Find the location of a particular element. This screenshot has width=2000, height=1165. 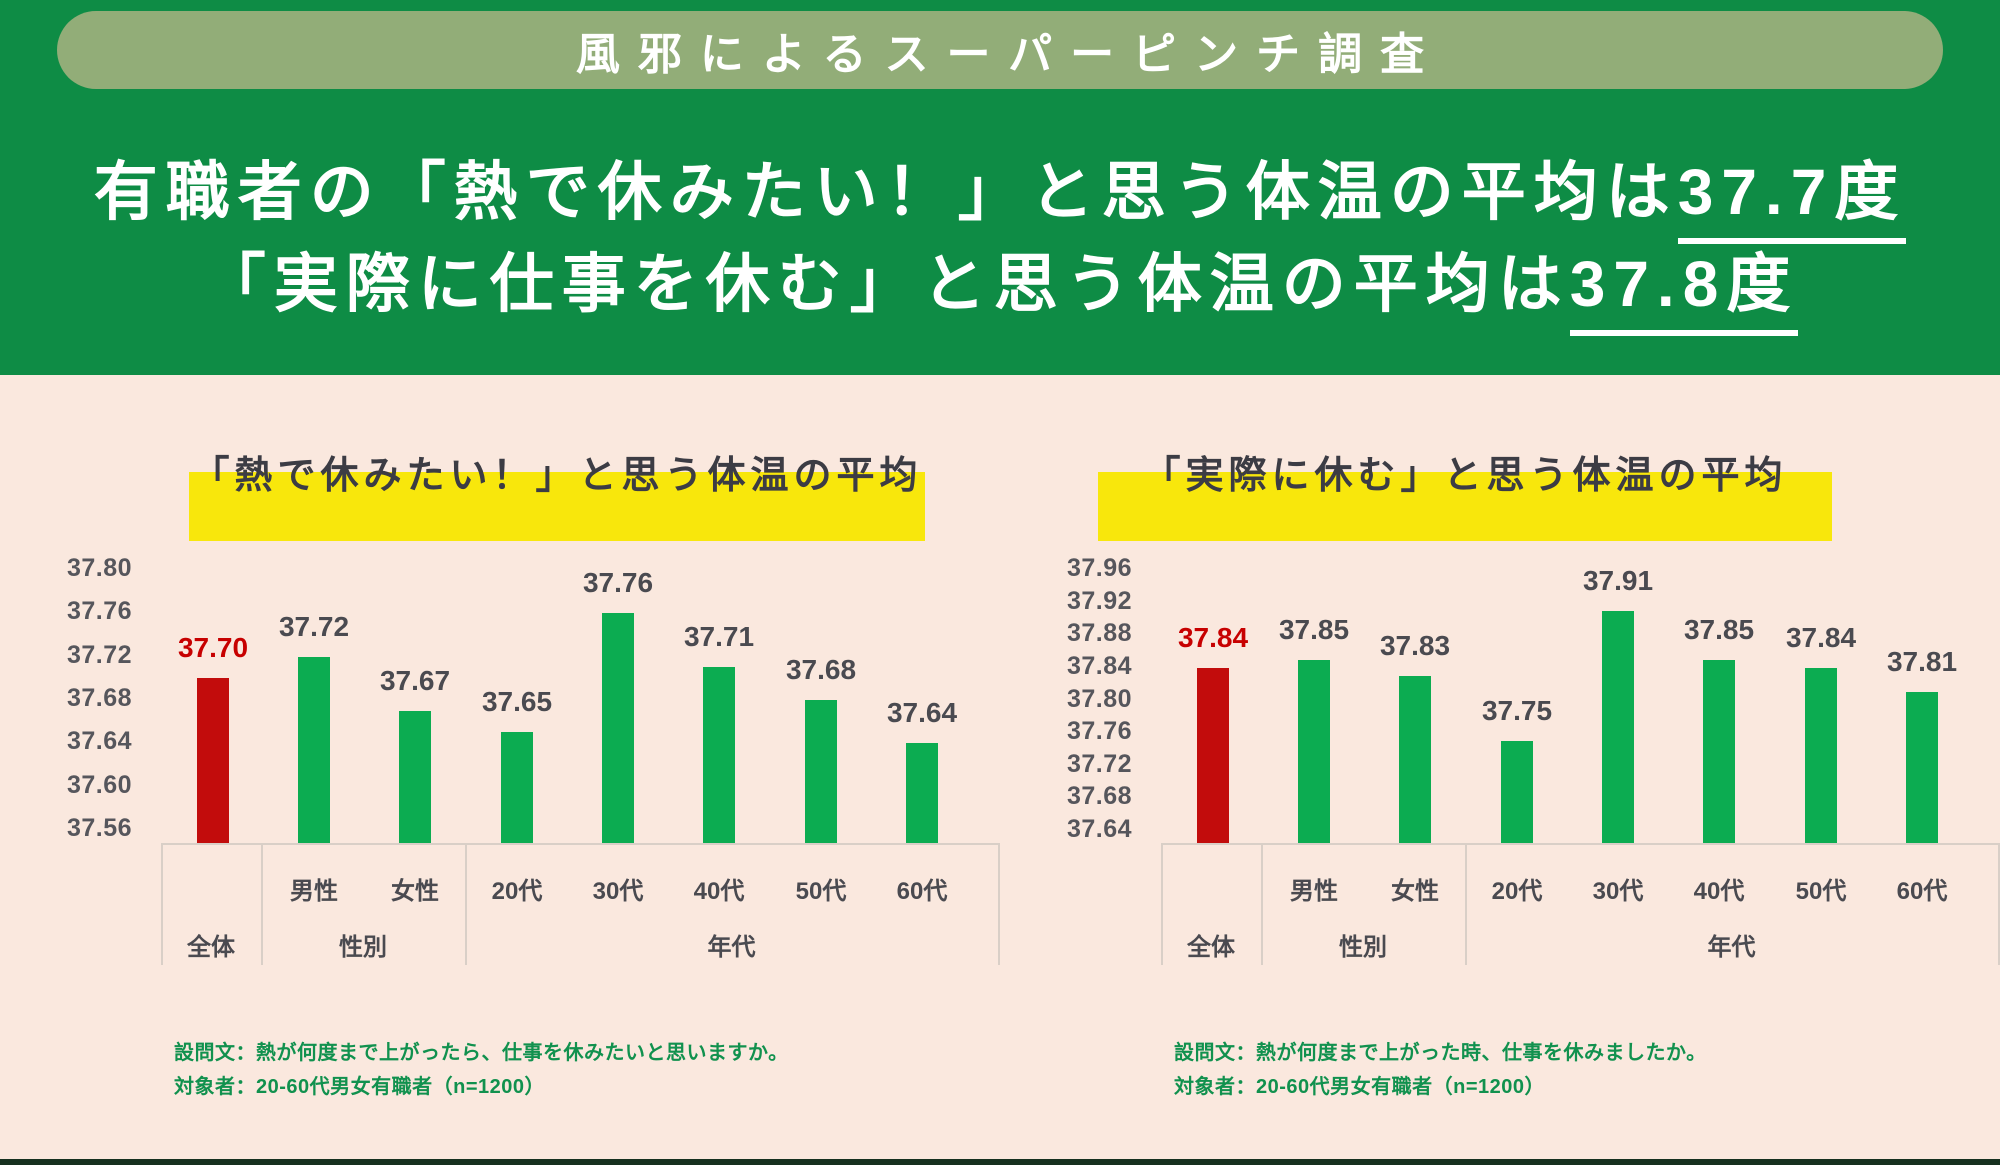

note-question: 設問文：熱が何度まで上がったら、仕事を休みたいと思いますか。 is located at coordinates (481, 1053).